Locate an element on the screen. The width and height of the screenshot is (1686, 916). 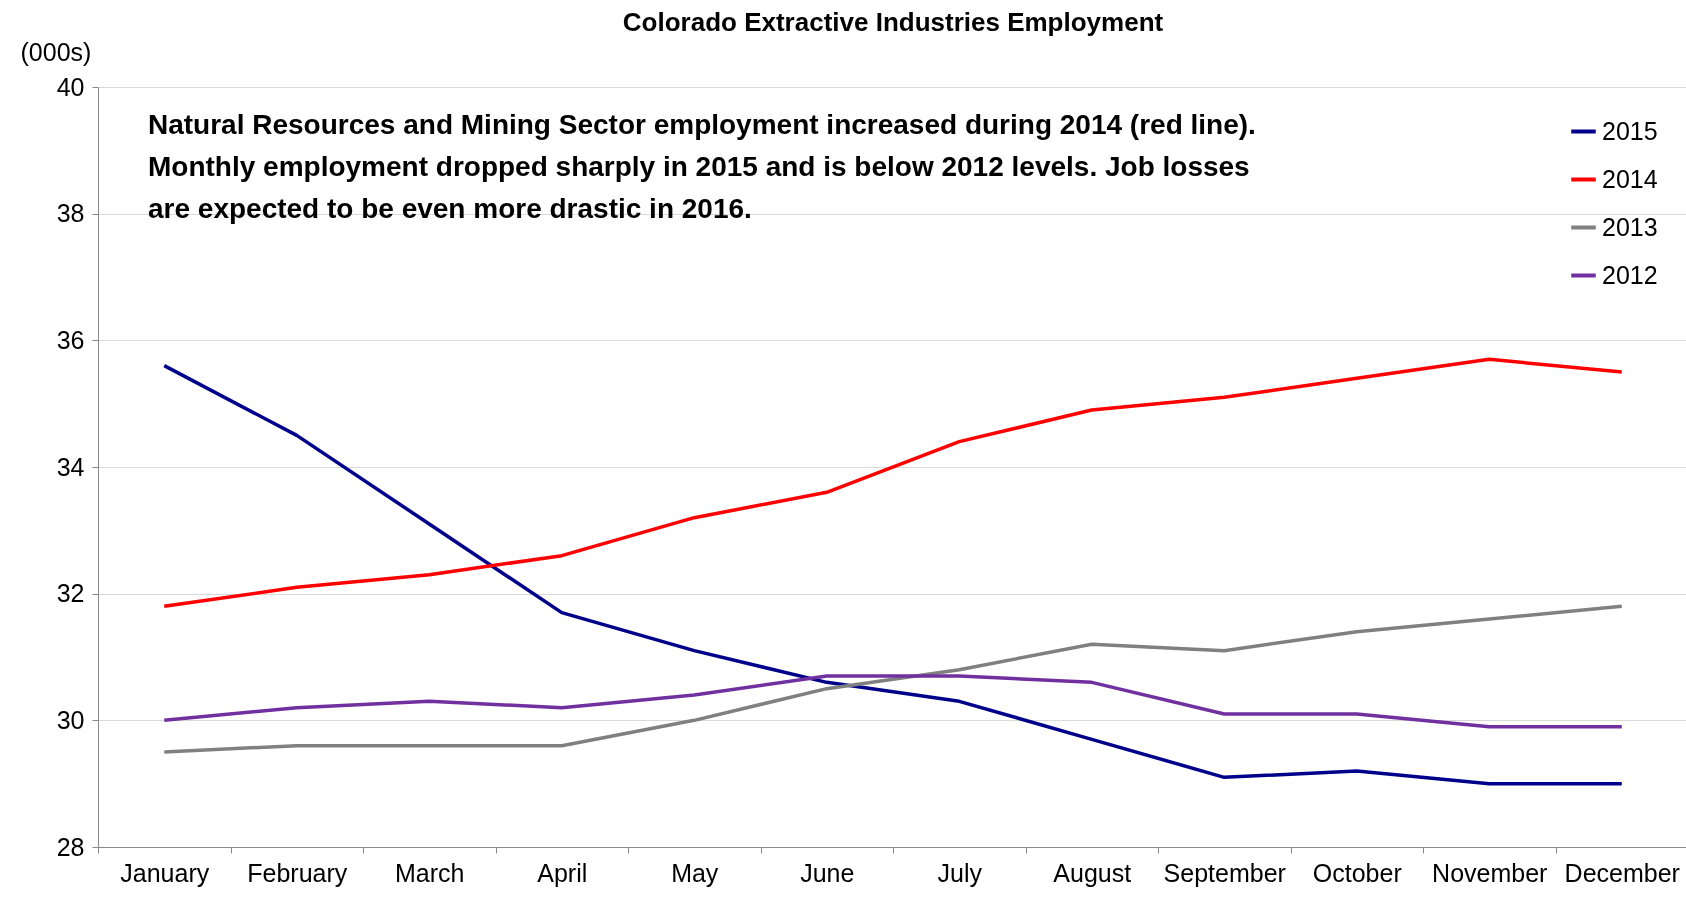
x-tick-label: January is located at coordinates (165, 872).